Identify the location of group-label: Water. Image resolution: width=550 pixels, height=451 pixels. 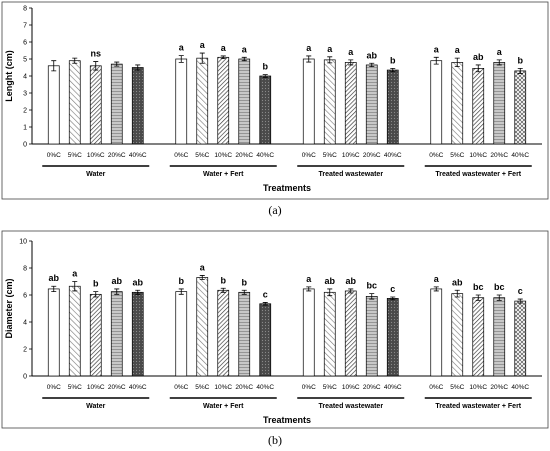
(95, 174).